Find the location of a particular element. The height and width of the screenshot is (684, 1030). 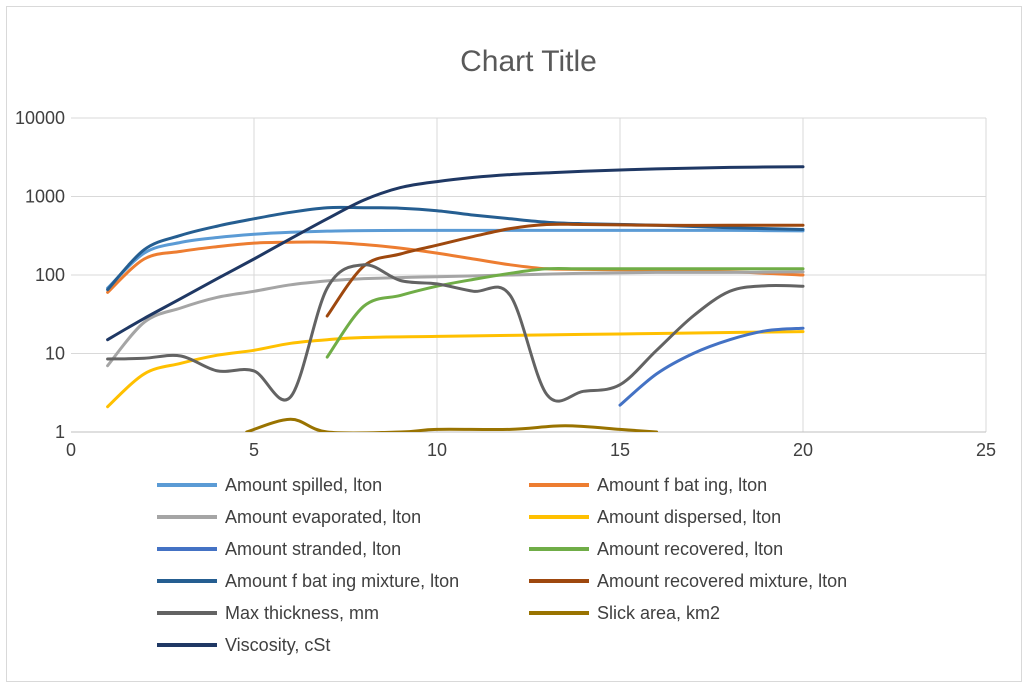

legend-item: Amount recovered mixture, lton is located at coordinates (715, 581).